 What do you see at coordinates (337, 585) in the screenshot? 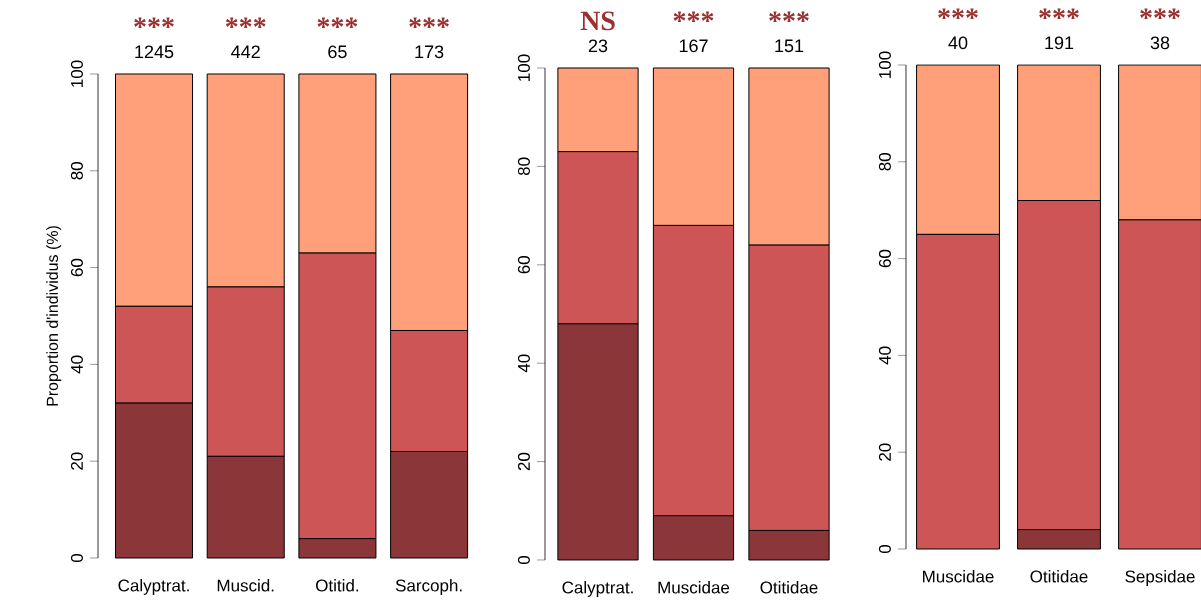
I see `x-tick-label: Otitid.` at bounding box center [337, 585].